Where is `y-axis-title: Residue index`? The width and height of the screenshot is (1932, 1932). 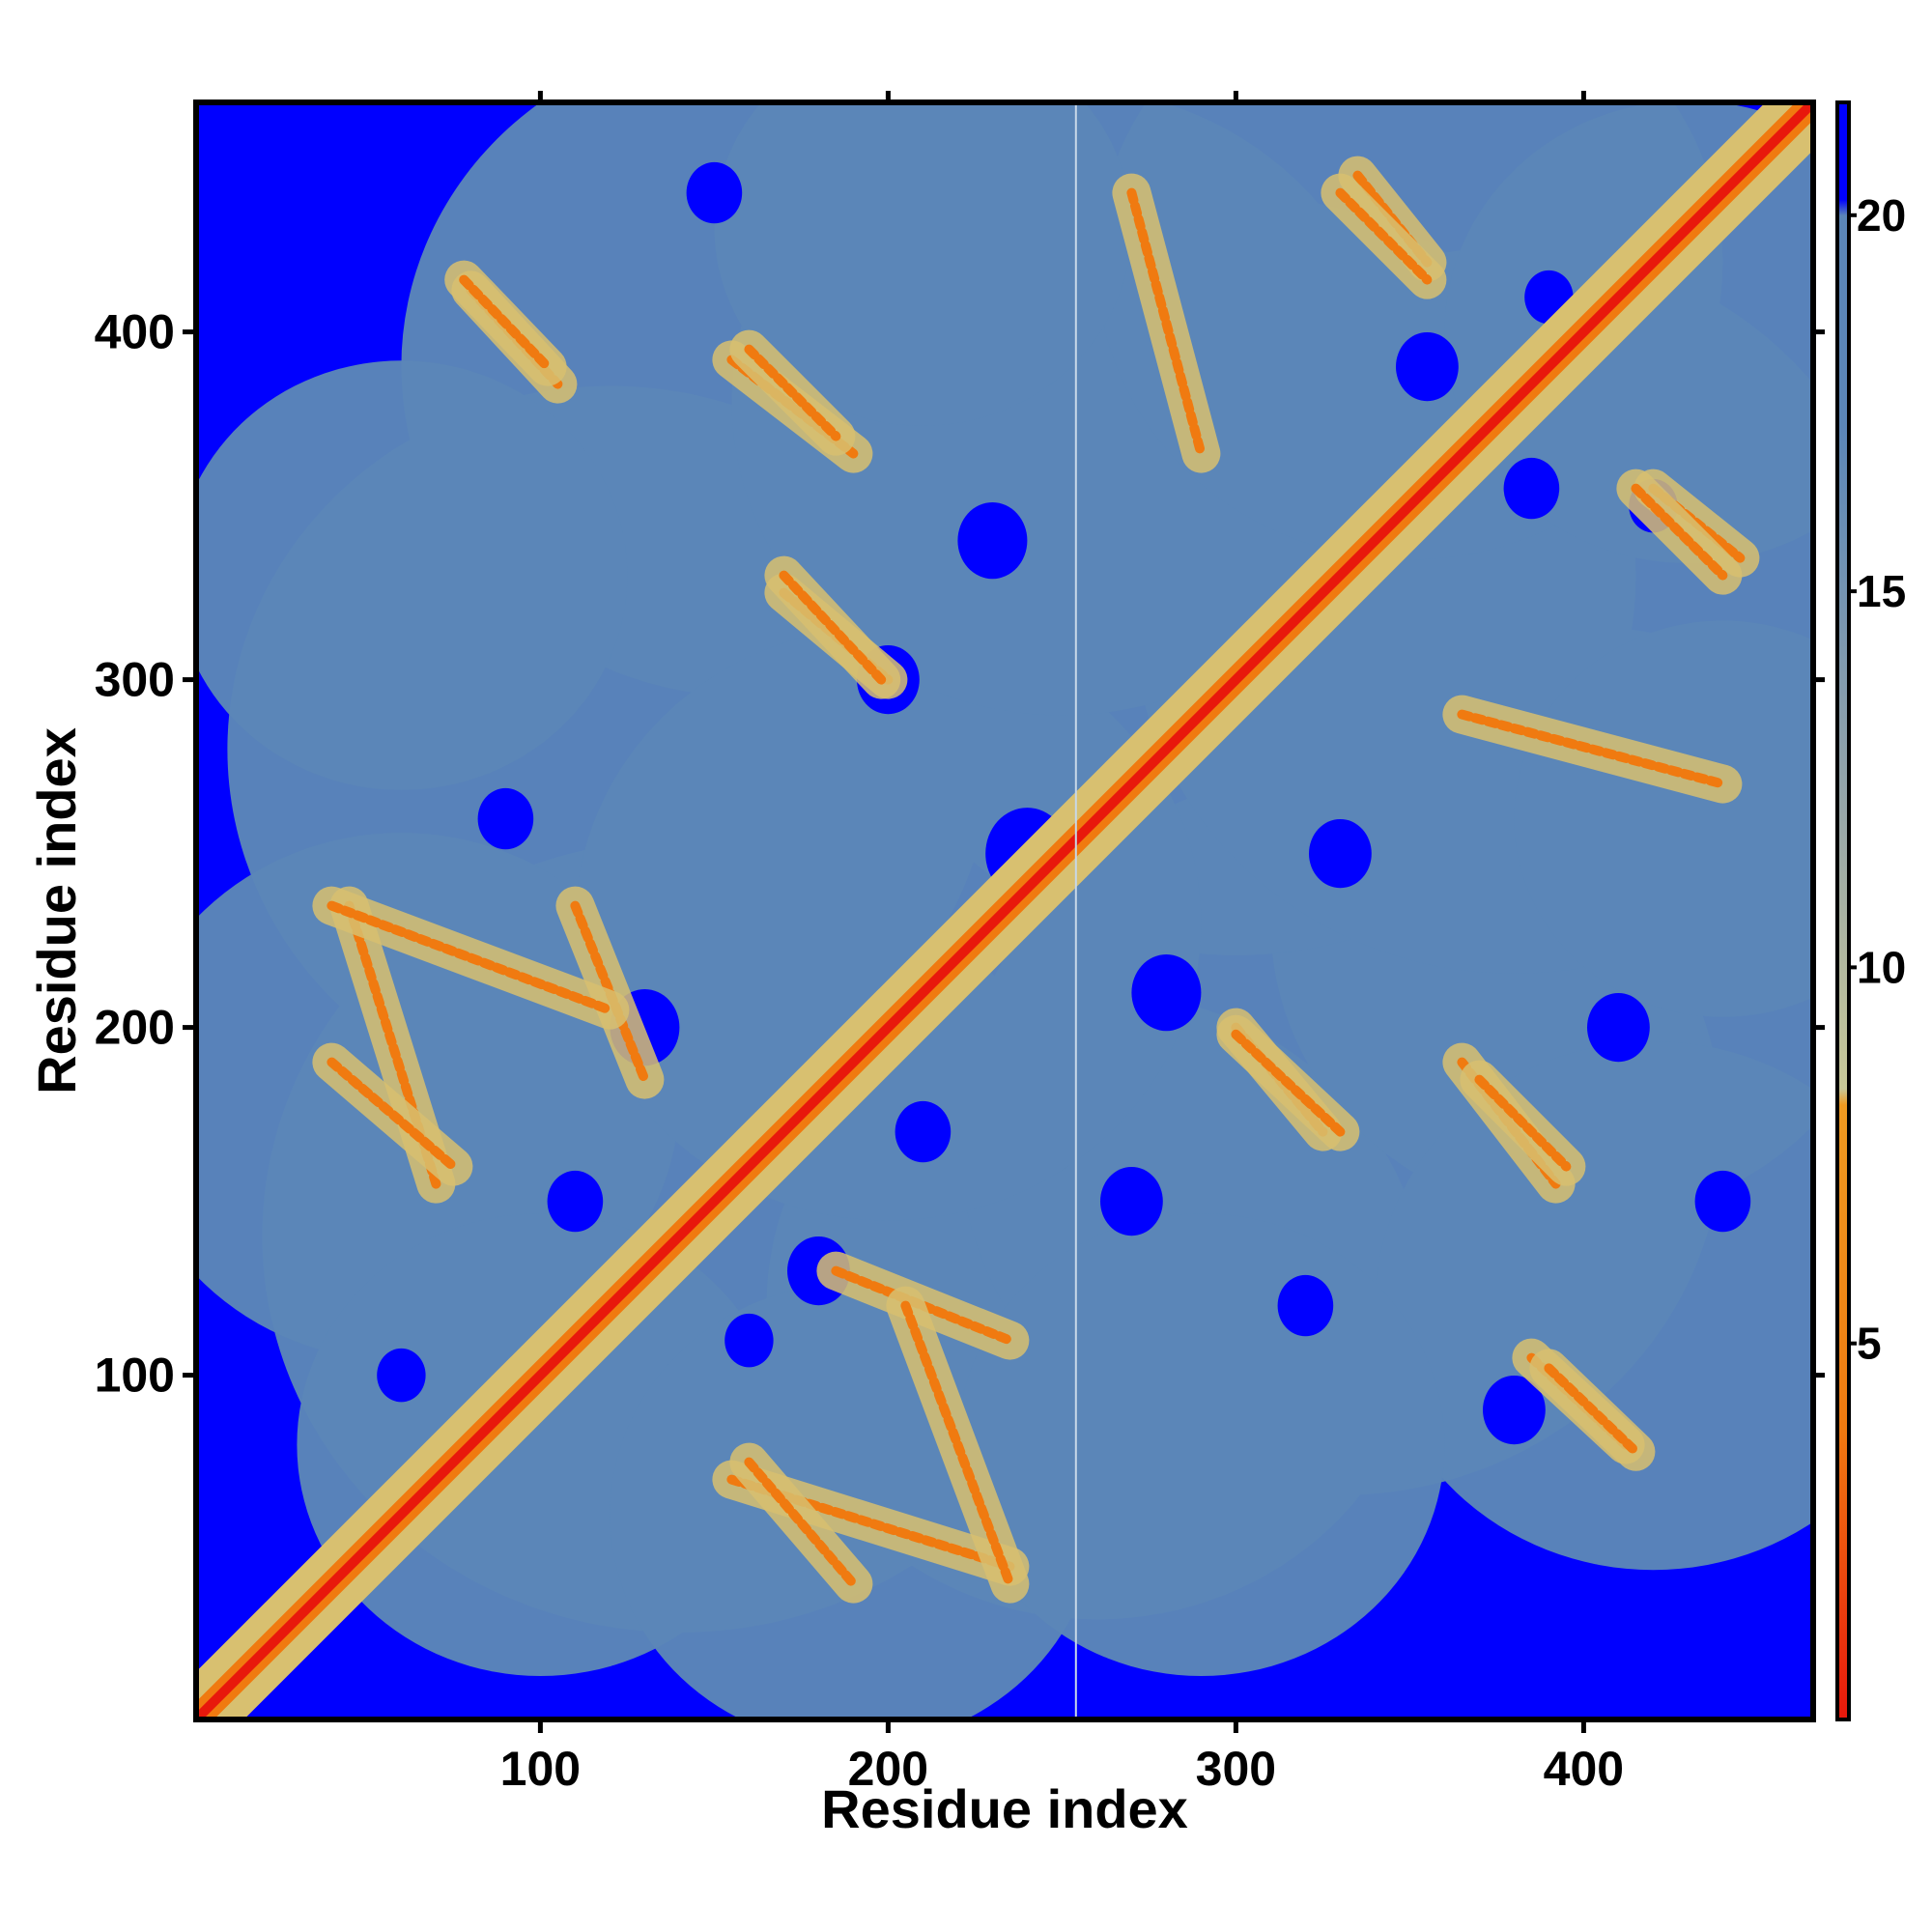 y-axis-title: Residue index is located at coordinates (56, 910).